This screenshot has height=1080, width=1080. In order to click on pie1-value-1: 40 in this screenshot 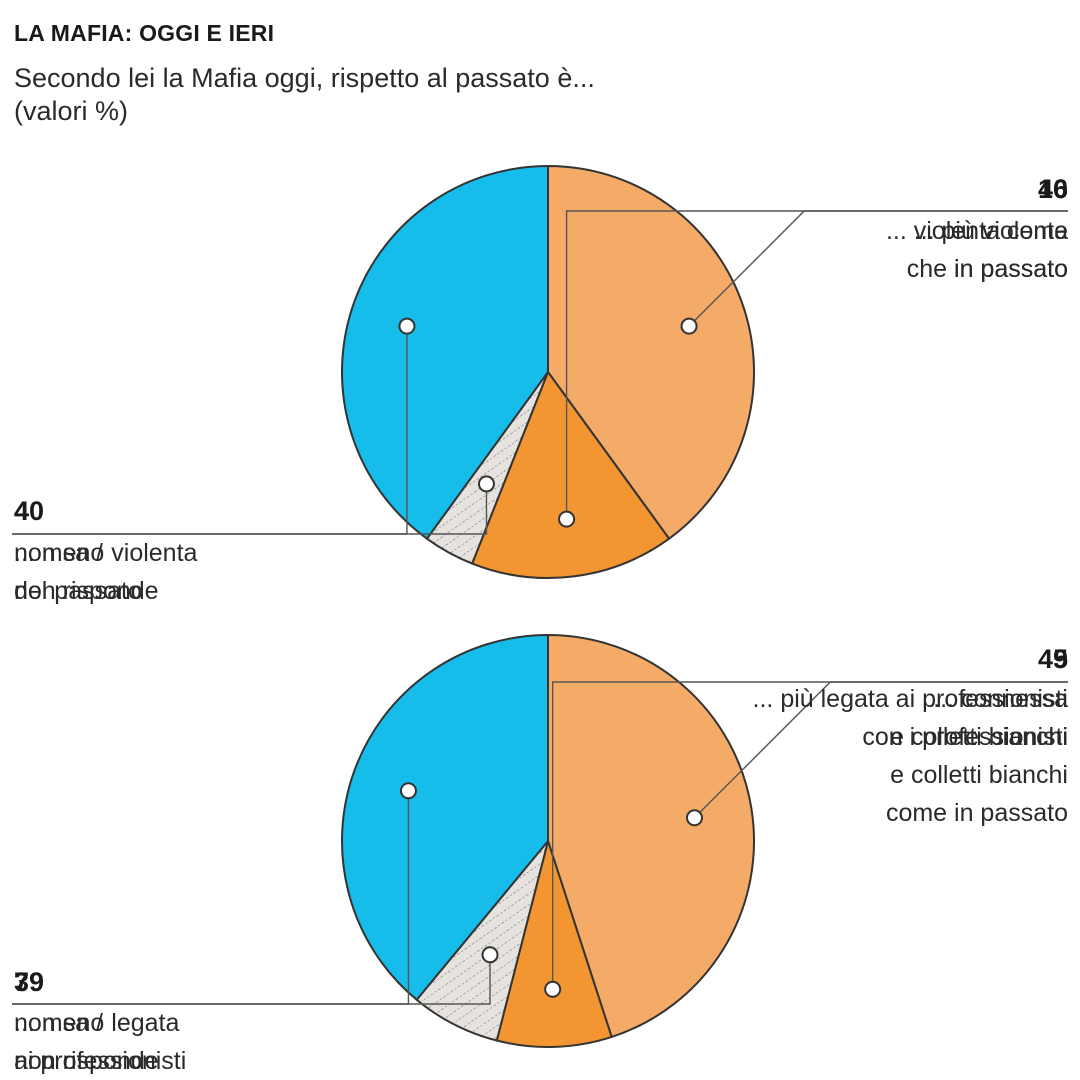, I will do `click(1053, 189)`.